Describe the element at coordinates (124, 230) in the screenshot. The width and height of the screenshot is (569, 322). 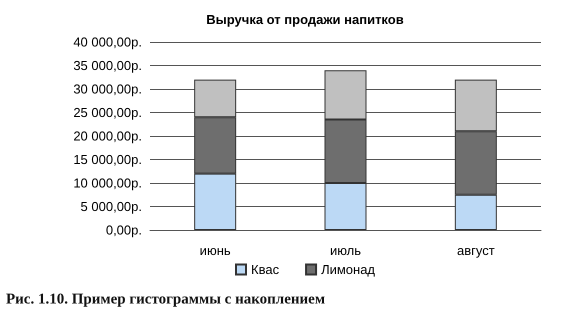
I see `y-tick-label: 0,00р.` at that location.